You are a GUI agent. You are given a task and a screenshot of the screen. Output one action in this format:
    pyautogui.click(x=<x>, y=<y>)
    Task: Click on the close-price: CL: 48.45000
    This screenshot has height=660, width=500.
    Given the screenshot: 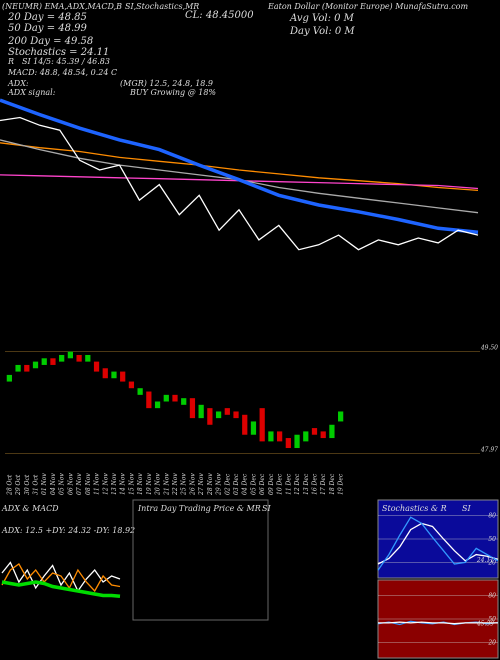 What is the action you would take?
    pyautogui.click(x=219, y=15)
    